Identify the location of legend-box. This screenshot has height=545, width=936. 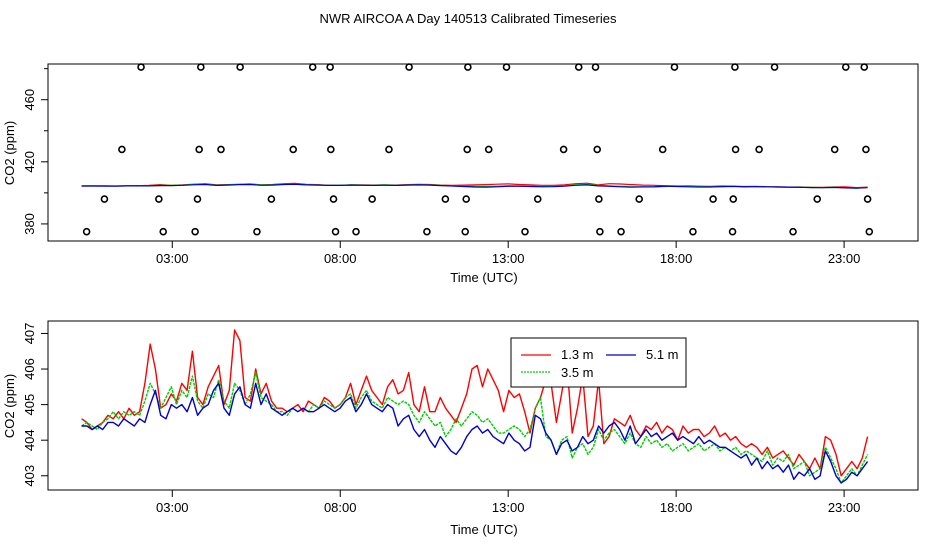
(598, 362).